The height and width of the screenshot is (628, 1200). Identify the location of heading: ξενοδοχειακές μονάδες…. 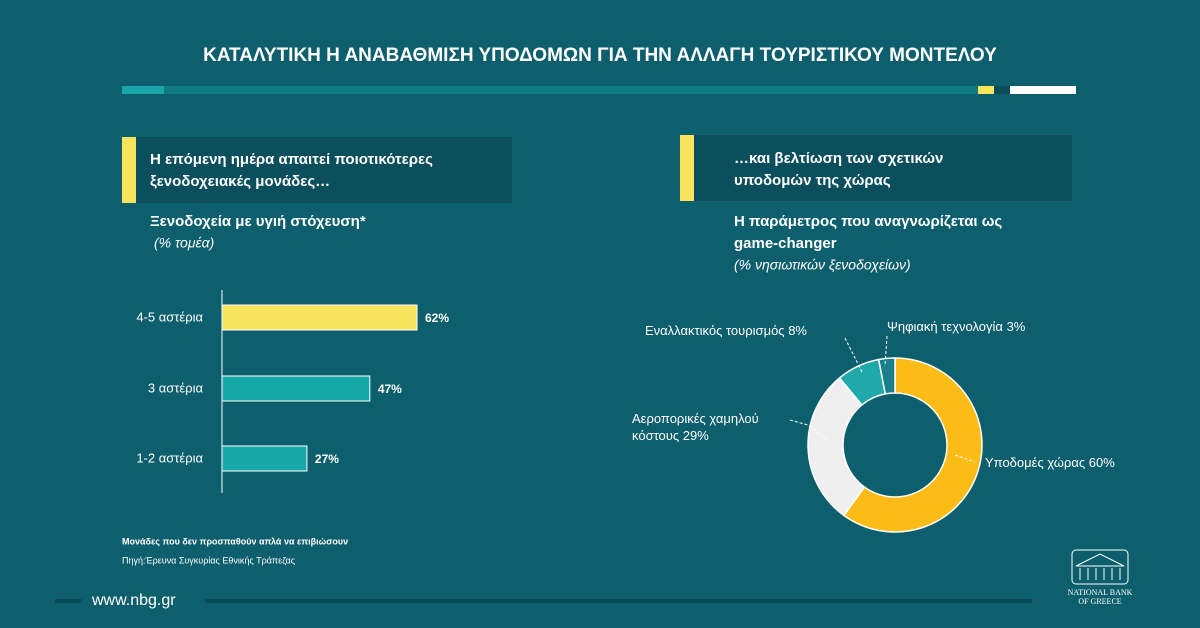
(240, 181).